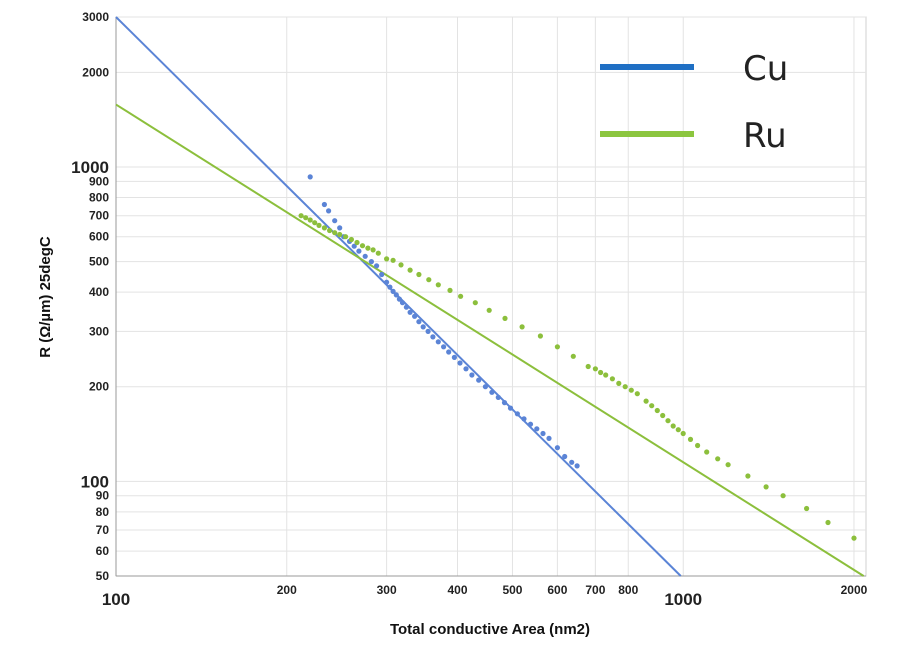 The image size is (900, 655). What do you see at coordinates (95, 481) in the screenshot?
I see `y-tick-label: 100` at bounding box center [95, 481].